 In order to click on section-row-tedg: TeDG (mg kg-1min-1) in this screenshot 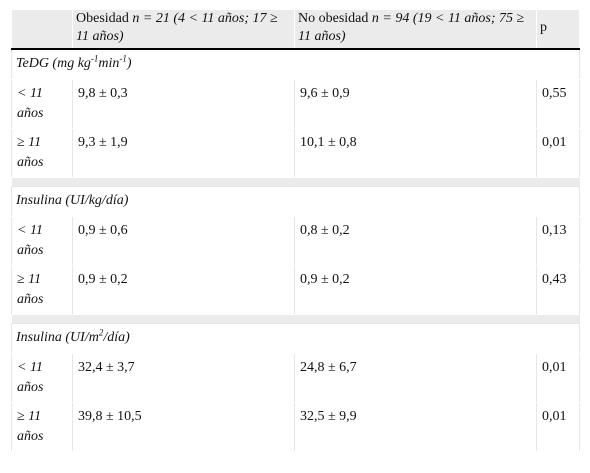, I will do `click(295, 64)`.